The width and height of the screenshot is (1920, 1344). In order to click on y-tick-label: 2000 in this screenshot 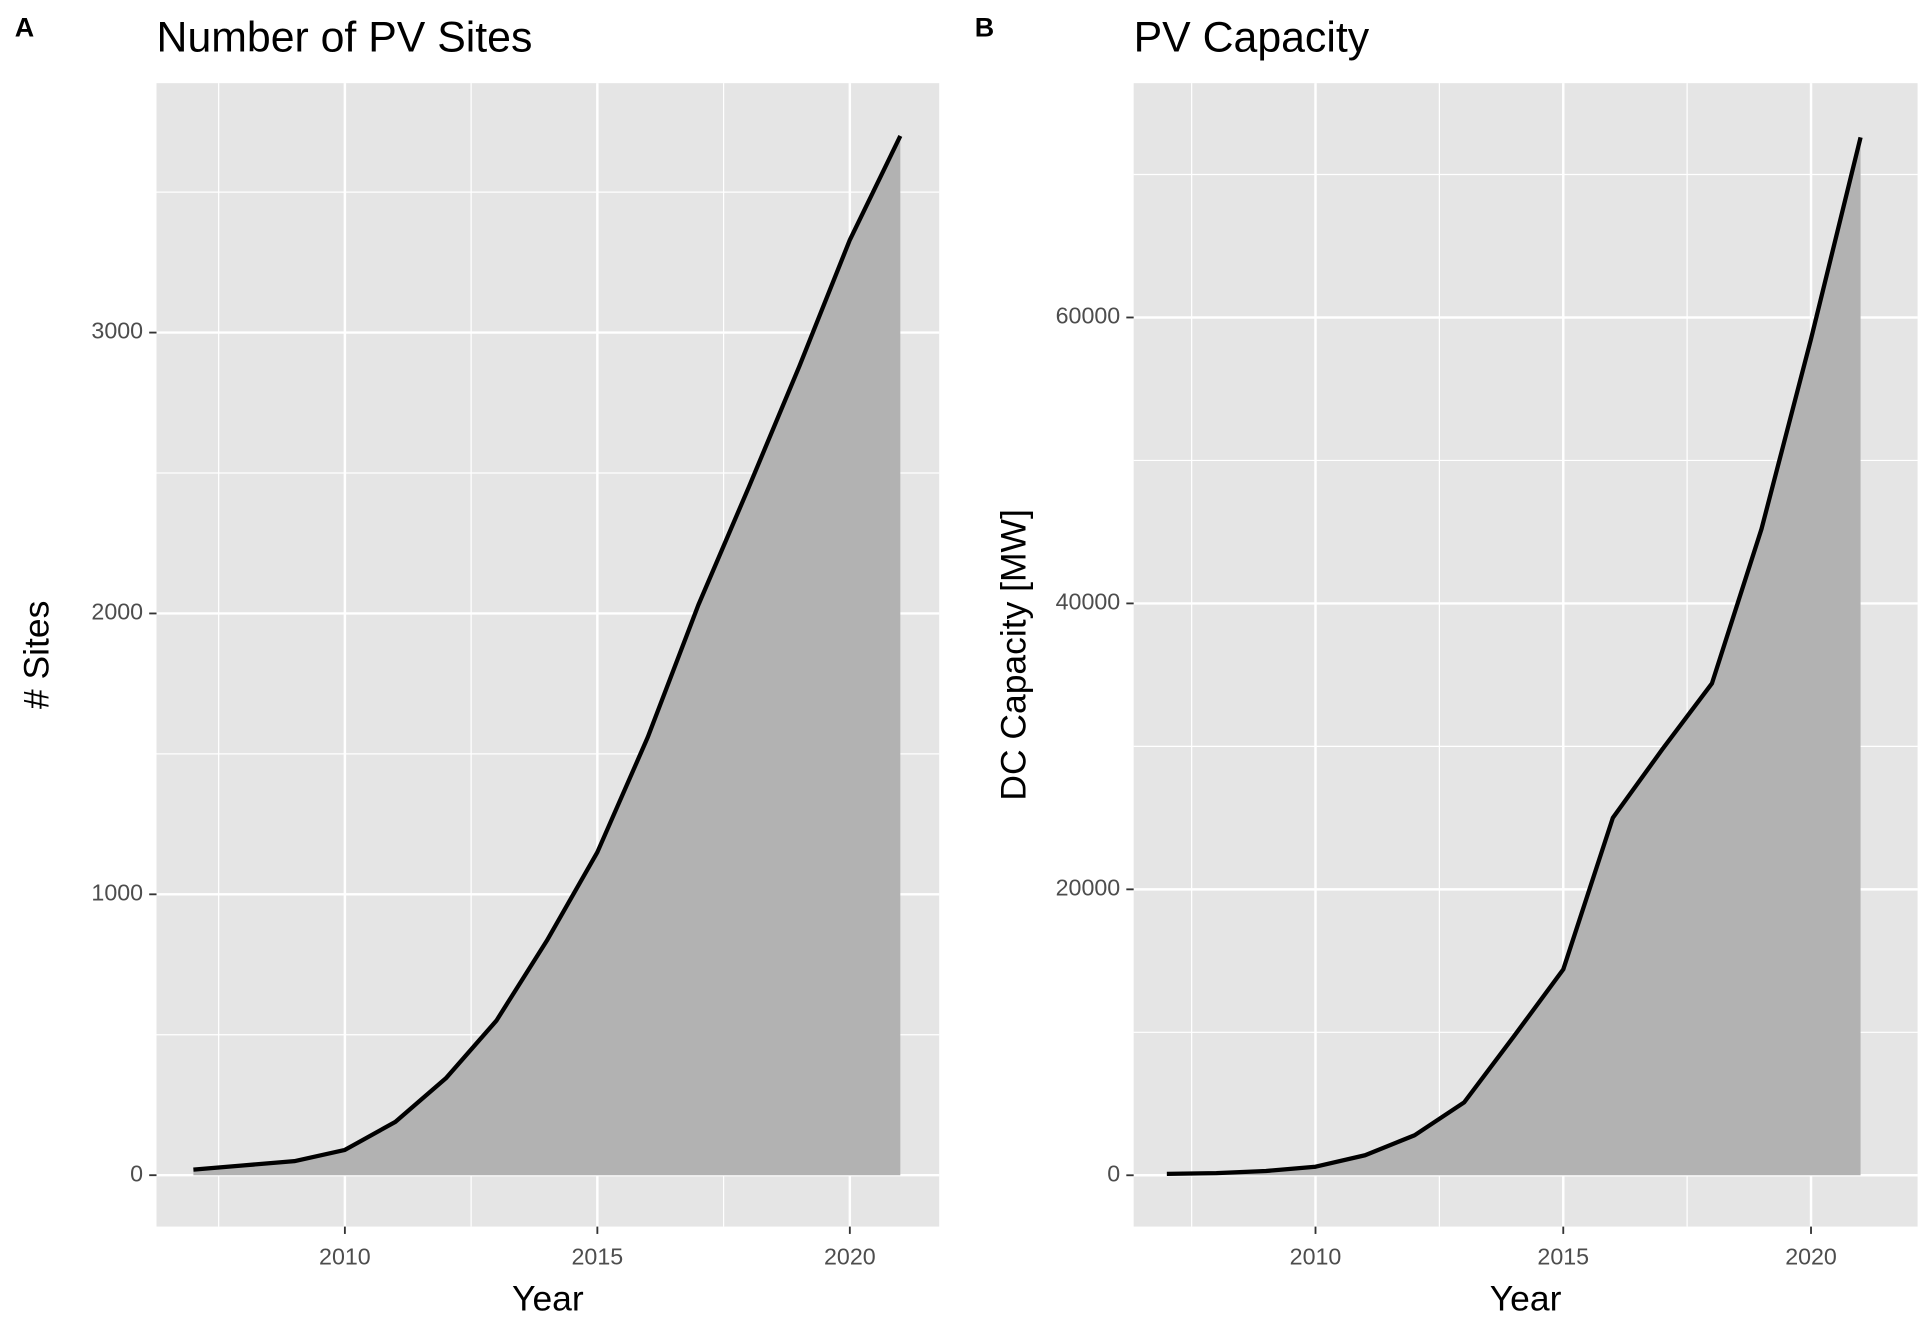, I will do `click(117, 612)`.